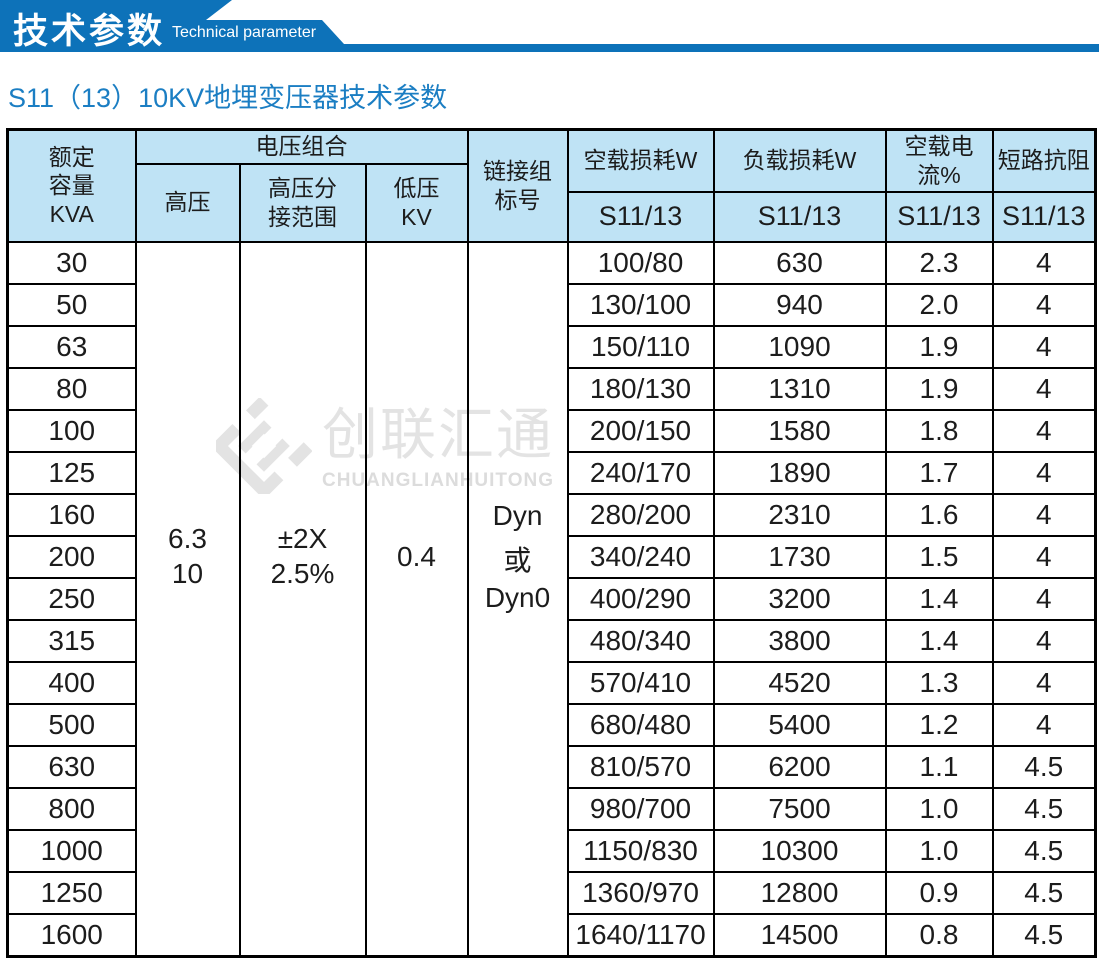  I want to click on no-load-loss-cell: 810/570, so click(640, 766).